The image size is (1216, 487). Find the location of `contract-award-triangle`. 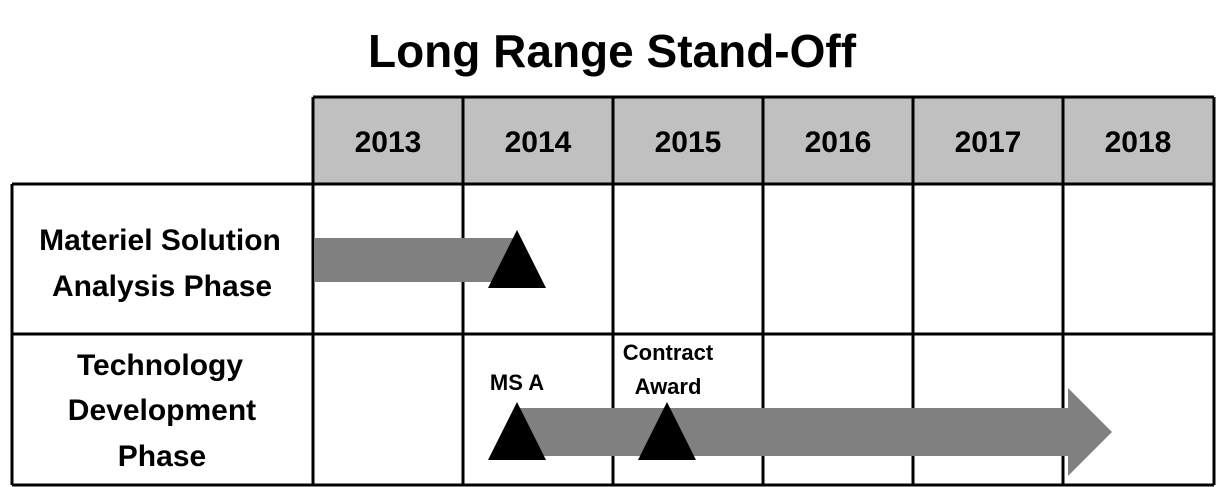

contract-award-triangle is located at coordinates (667, 431).